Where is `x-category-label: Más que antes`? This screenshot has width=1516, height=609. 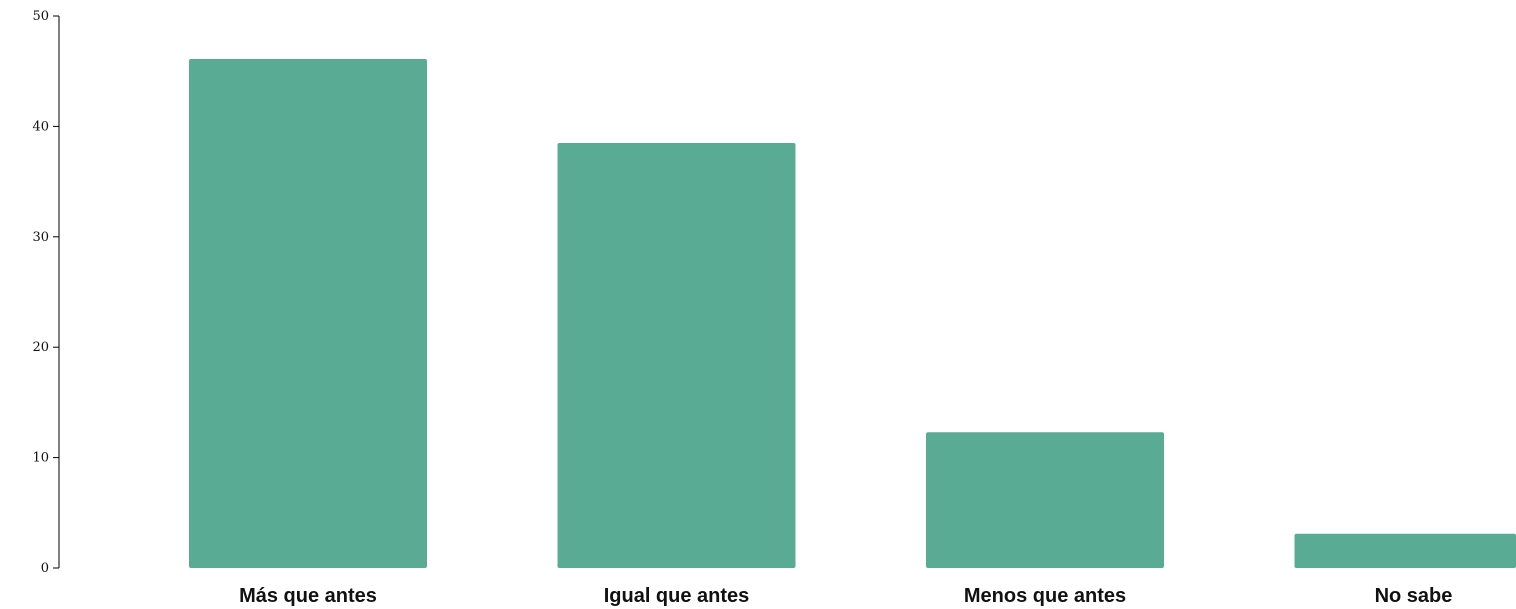 x-category-label: Más que antes is located at coordinates (308, 596).